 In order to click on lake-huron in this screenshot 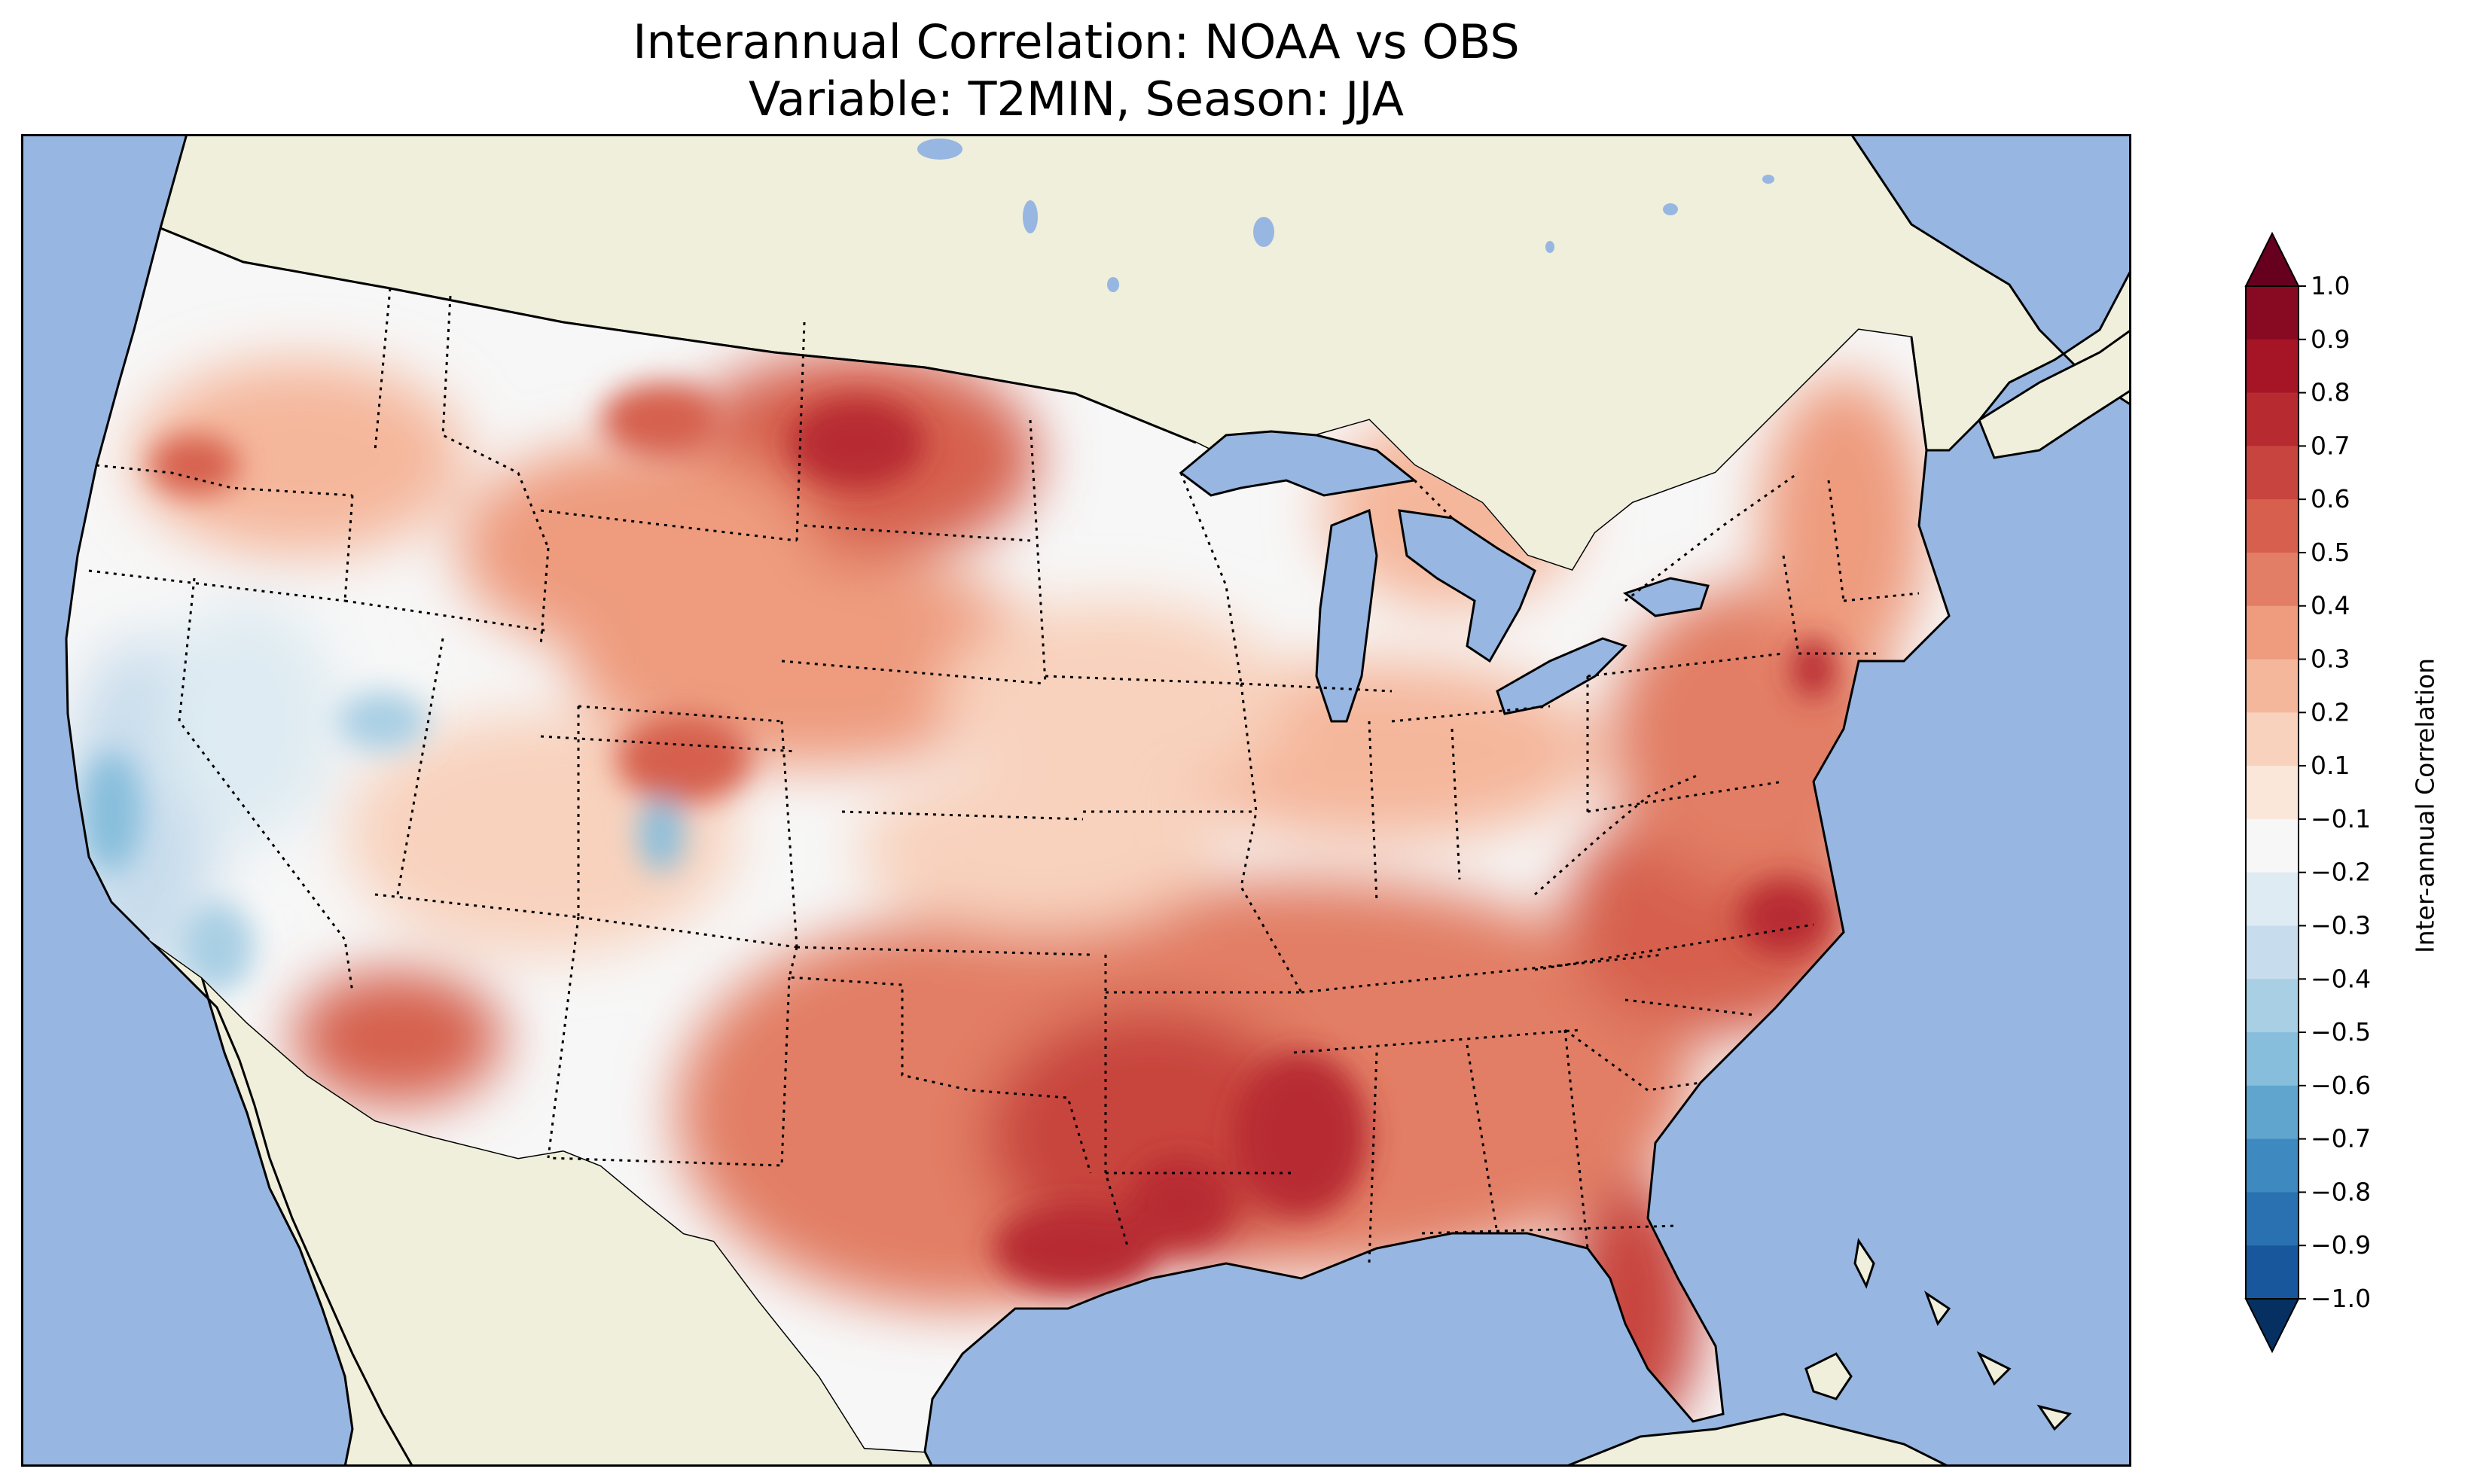, I will do `click(1467, 586)`.